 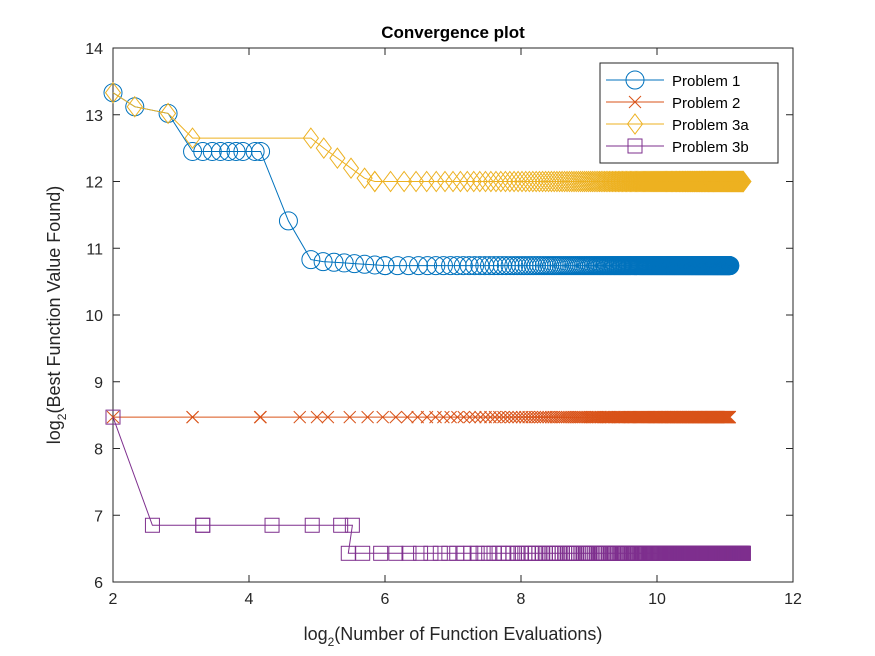 I want to click on x-tick-label: 8, so click(x=521, y=599).